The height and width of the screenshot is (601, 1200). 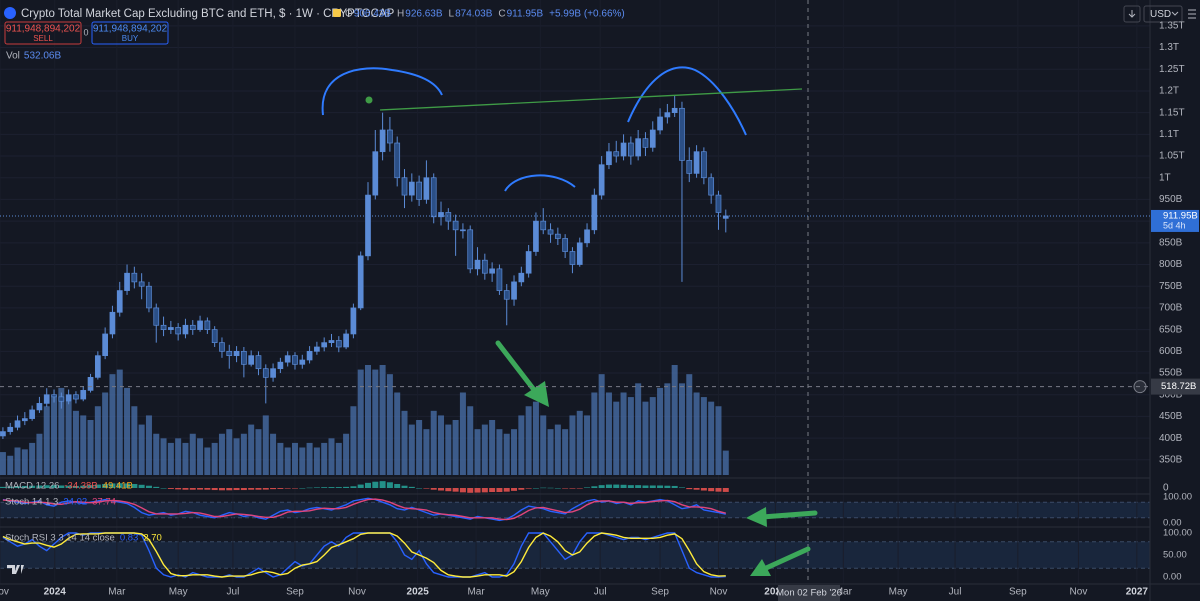 What do you see at coordinates (1171, 438) in the screenshot?
I see `y-tick-label: 400B` at bounding box center [1171, 438].